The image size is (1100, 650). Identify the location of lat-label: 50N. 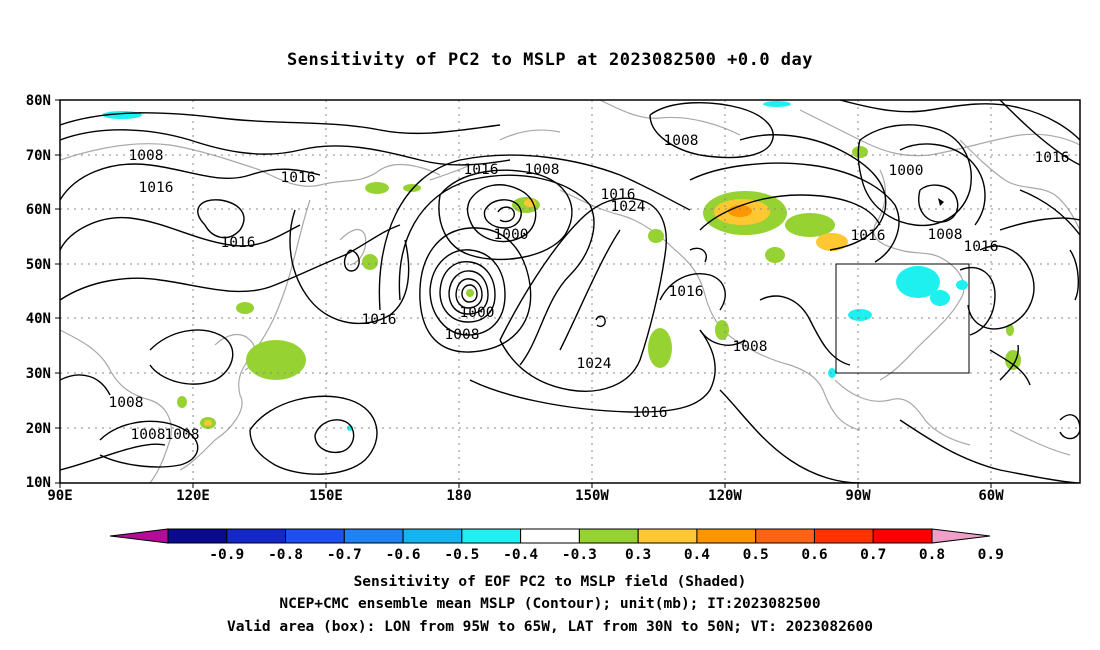
(38, 265).